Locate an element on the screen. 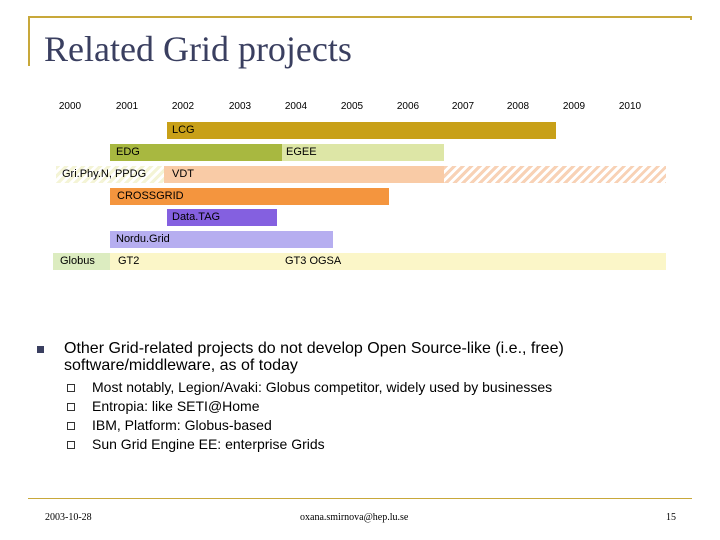 The image size is (720, 540). year-label: 2000 is located at coordinates (70, 106).